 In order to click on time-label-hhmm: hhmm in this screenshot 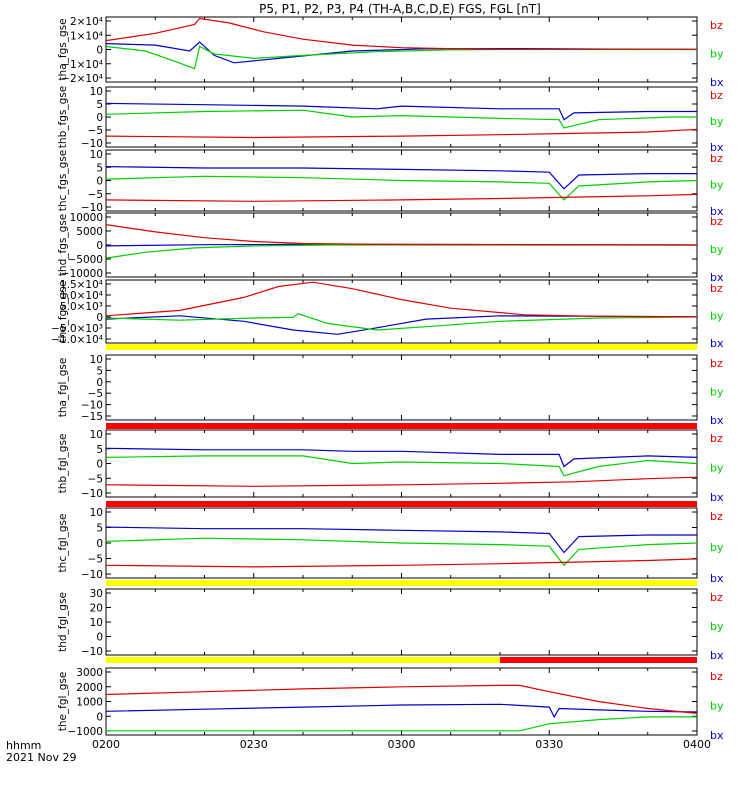, I will do `click(23, 745)`.